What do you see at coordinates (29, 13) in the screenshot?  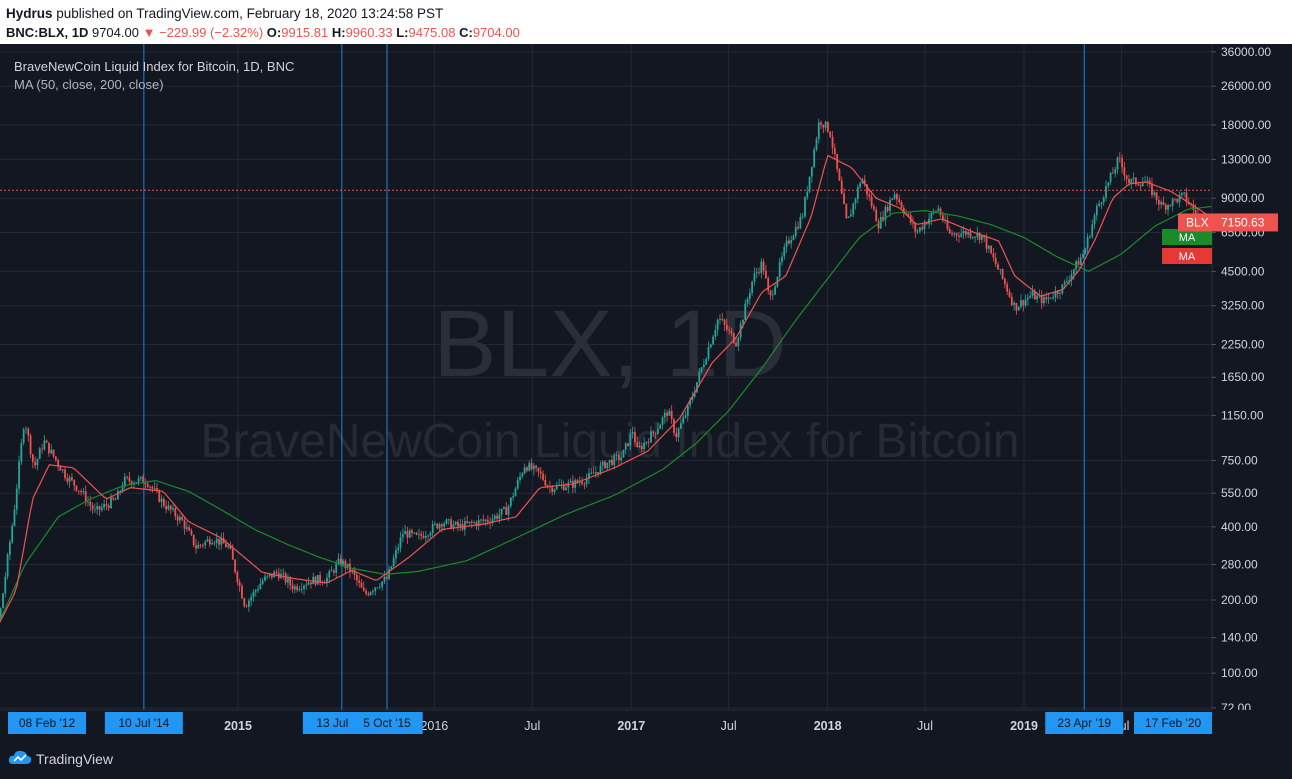 I see `author-name: Hydrus` at bounding box center [29, 13].